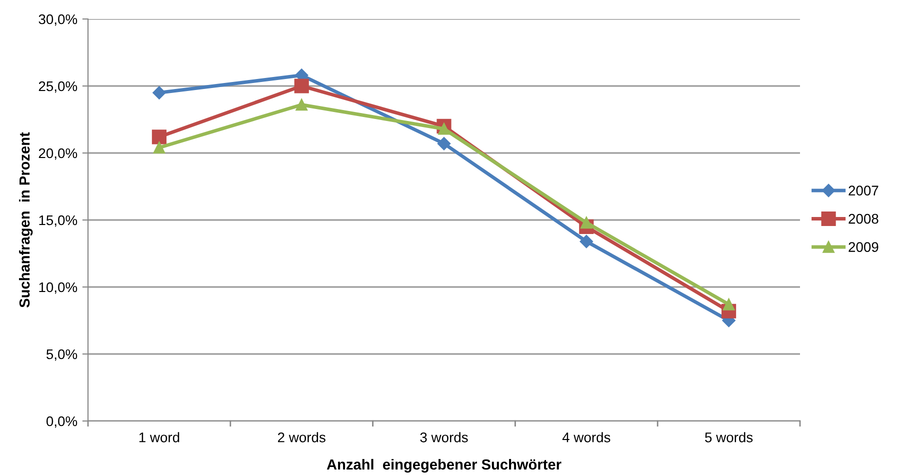  Describe the element at coordinates (444, 465) in the screenshot. I see `x-axis-title: Anzahl eingegebener Suchwörter` at that location.